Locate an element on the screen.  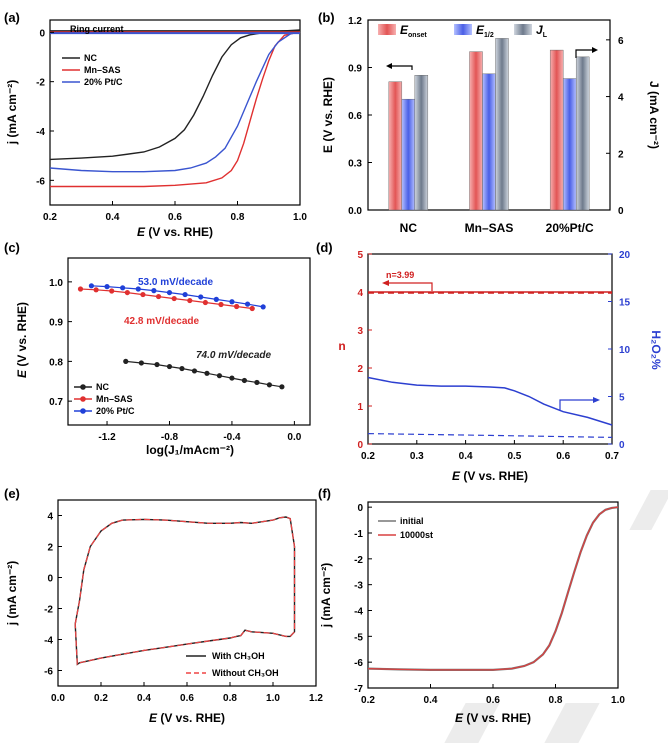
legend-label-ptc: 20% Pt/C is located at coordinates (103, 82).